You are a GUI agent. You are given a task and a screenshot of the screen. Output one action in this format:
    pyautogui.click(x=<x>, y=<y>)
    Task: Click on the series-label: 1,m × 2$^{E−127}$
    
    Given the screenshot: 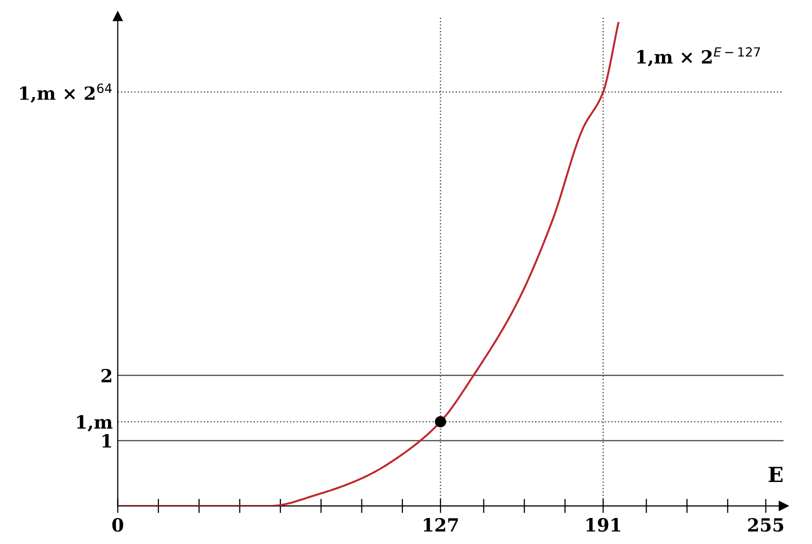 What is the action you would take?
    pyautogui.click(x=698, y=56)
    